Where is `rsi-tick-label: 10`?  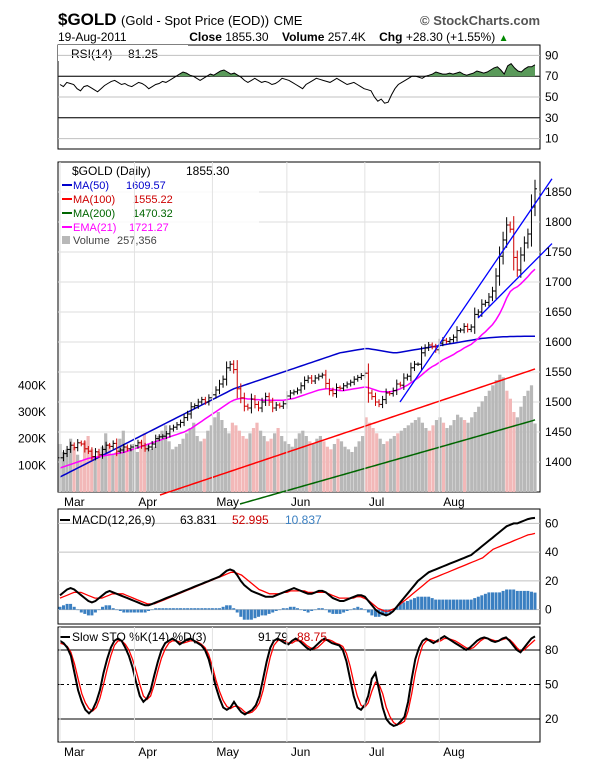 rsi-tick-label: 10 is located at coordinates (552, 139).